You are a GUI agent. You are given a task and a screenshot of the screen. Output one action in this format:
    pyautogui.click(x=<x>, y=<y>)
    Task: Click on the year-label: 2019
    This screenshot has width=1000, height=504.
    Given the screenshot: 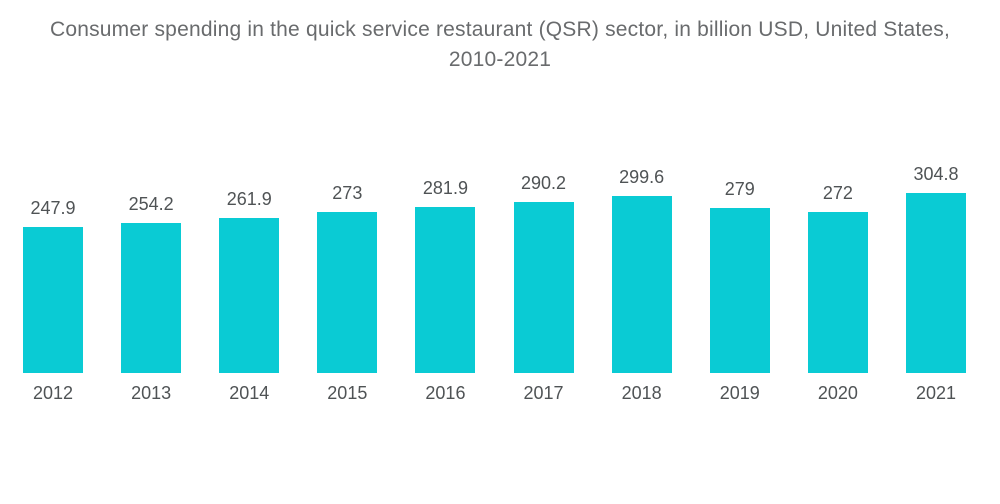 What is the action you would take?
    pyautogui.click(x=739, y=393)
    